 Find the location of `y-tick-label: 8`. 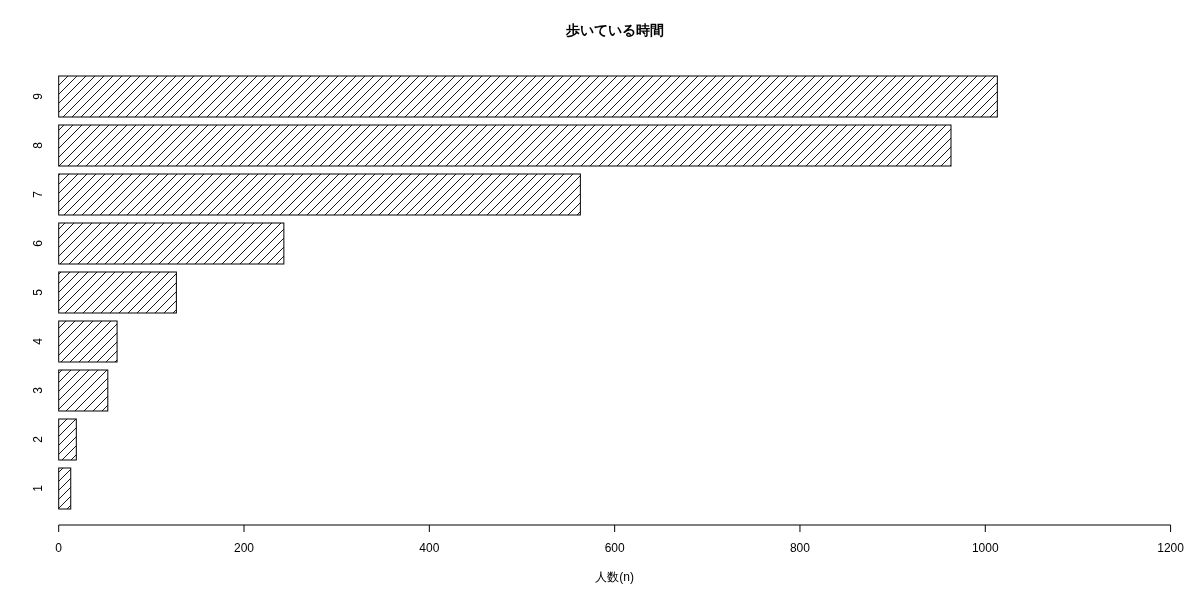

y-tick-label: 8 is located at coordinates (38, 145).